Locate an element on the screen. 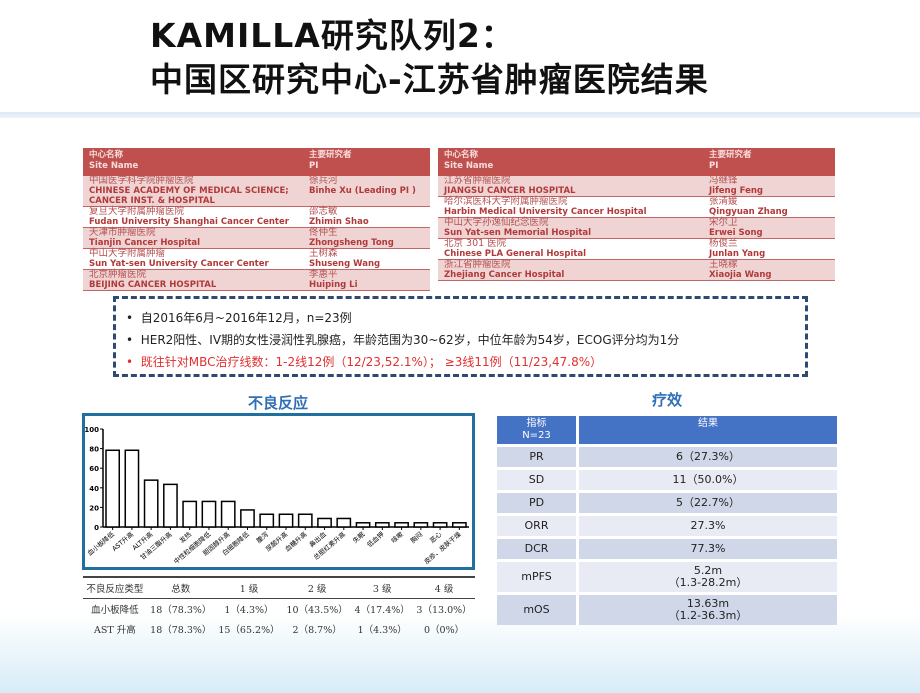 The height and width of the screenshot is (693, 920). site-name: 浙江省肿瘤医院 Zhejiang Cancer Hospital is located at coordinates (570, 270).